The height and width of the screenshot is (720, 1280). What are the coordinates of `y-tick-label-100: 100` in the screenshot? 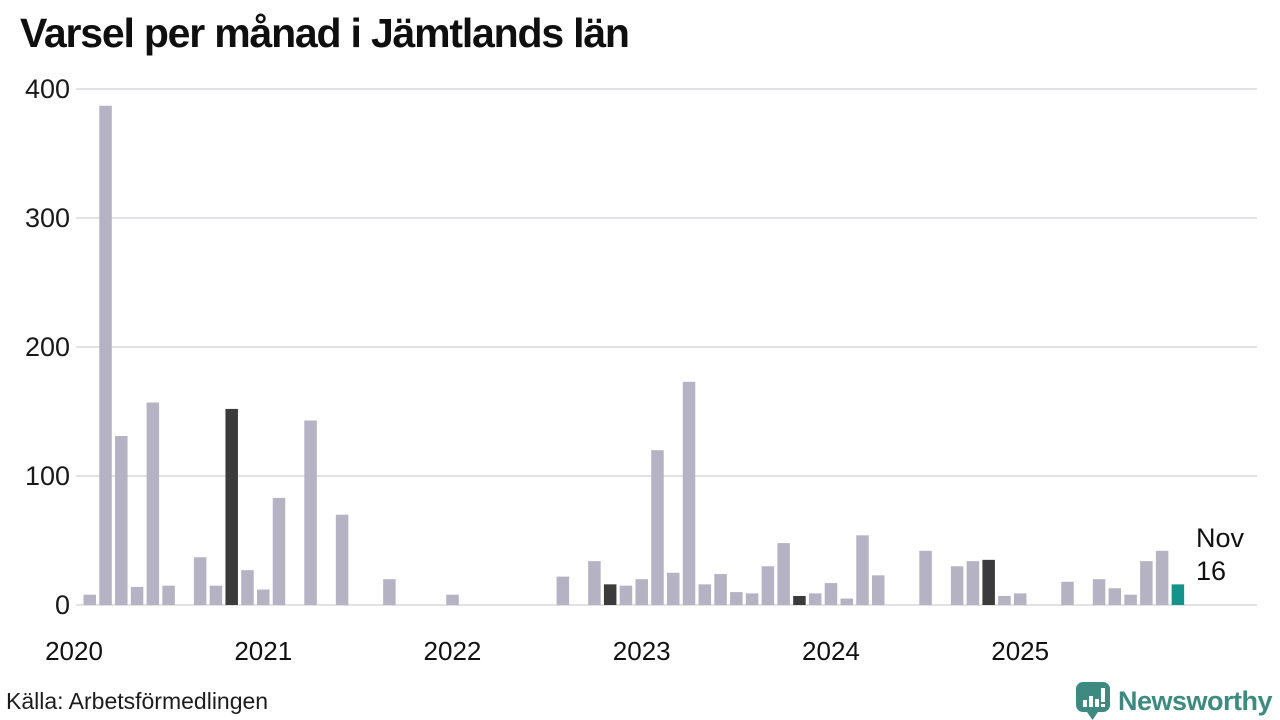 It's located at (47, 476).